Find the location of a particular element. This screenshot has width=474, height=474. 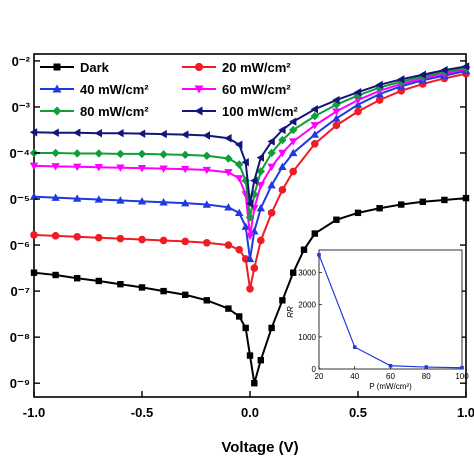

legend-label-1: 20 mW/cm² is located at coordinates (256, 67).